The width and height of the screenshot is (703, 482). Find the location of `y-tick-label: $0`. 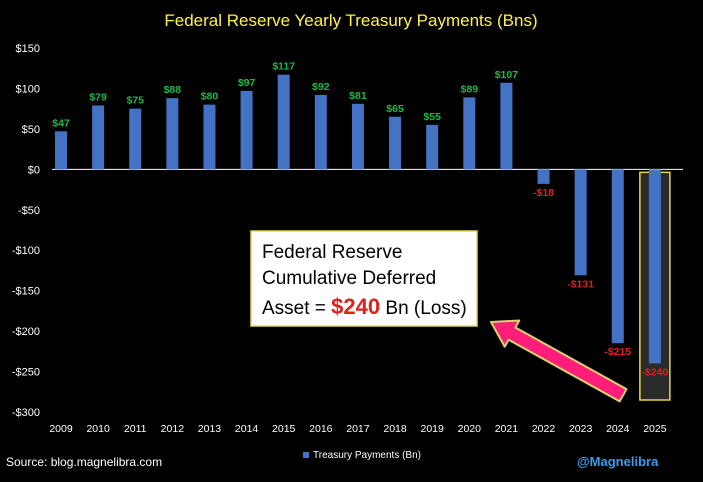

y-tick-label: $0 is located at coordinates (34, 170).